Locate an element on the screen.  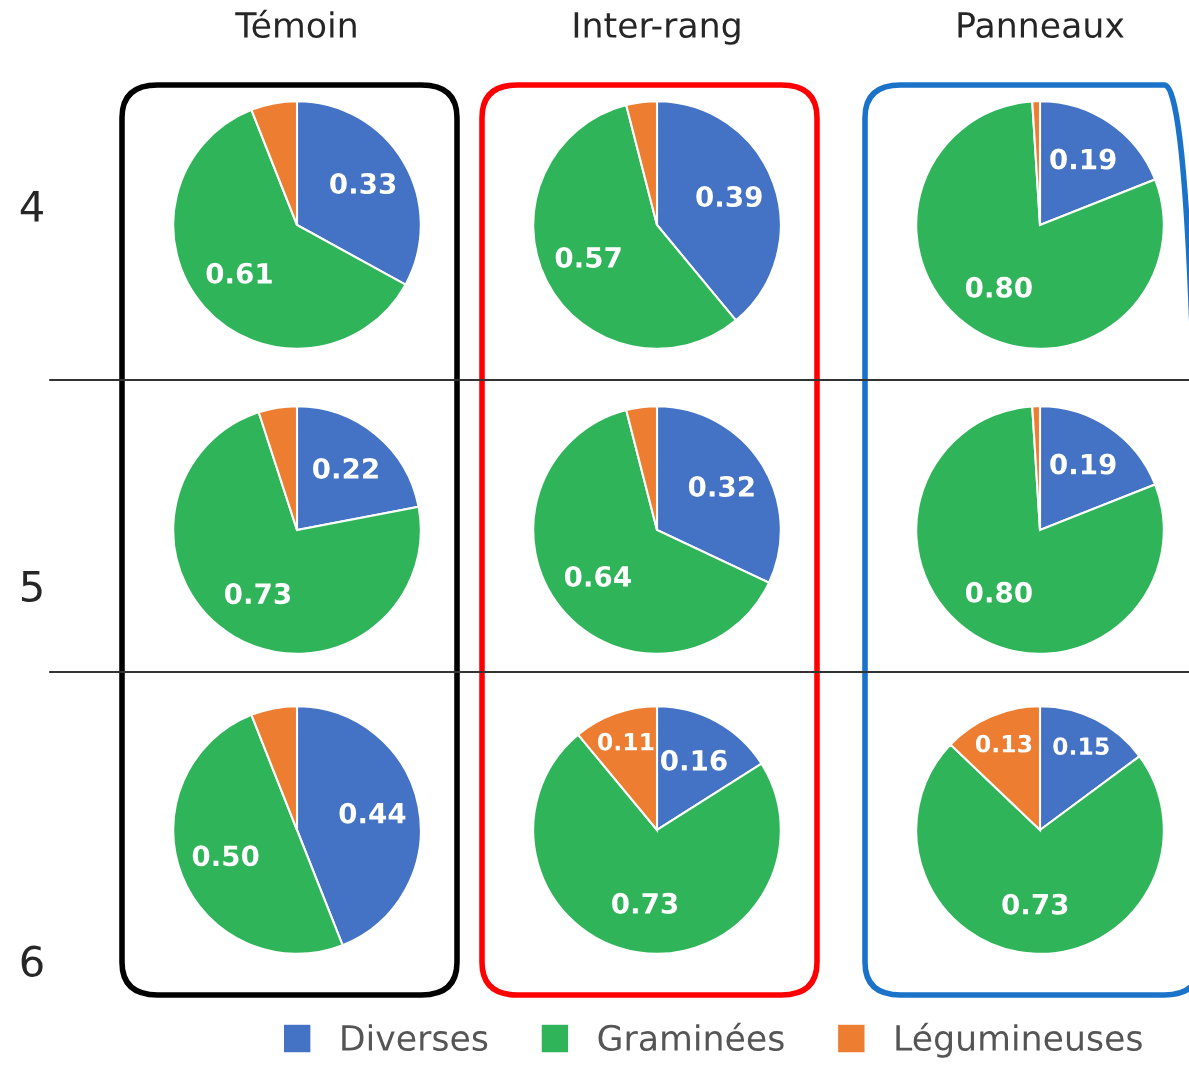
chart-title: Témoin is located at coordinates (295, 24).